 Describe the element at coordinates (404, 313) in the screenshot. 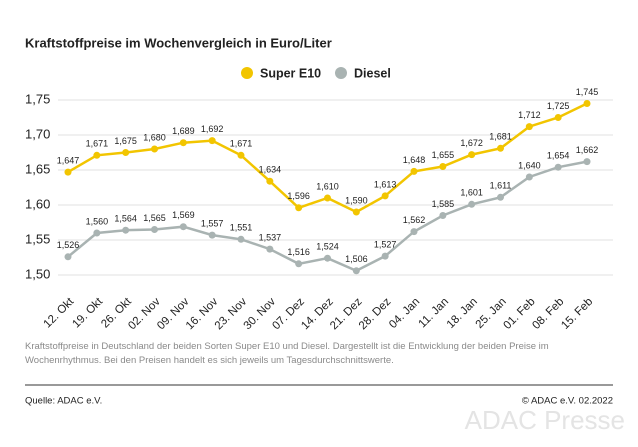

I see `x-tick-label: 04. Jan` at that location.